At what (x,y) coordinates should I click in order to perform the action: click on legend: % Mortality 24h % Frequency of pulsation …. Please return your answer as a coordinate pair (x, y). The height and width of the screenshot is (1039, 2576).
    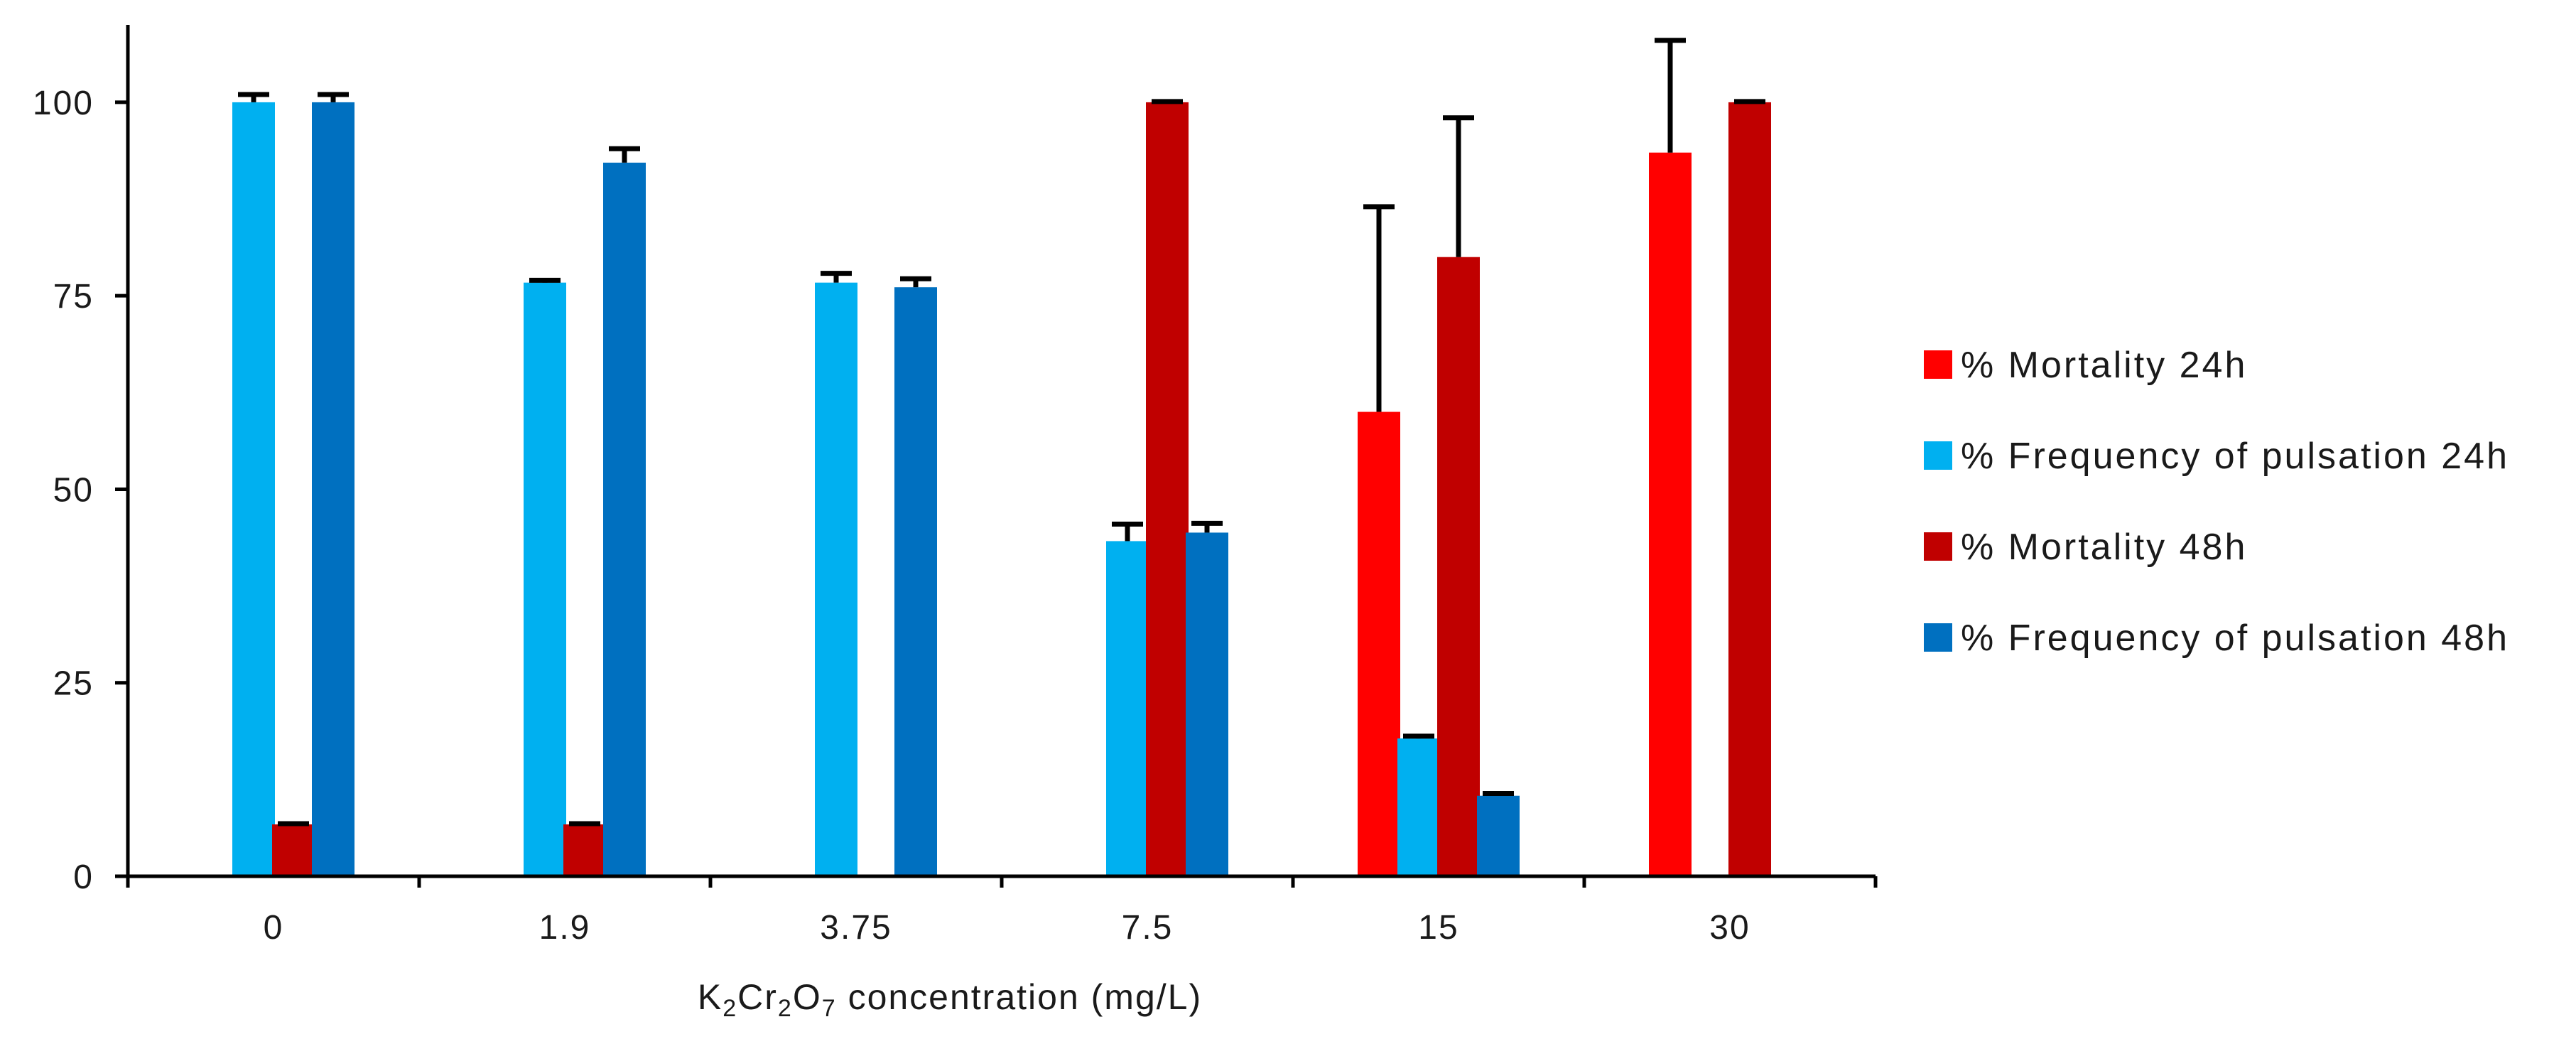
    Looking at the image, I should click on (2216, 502).